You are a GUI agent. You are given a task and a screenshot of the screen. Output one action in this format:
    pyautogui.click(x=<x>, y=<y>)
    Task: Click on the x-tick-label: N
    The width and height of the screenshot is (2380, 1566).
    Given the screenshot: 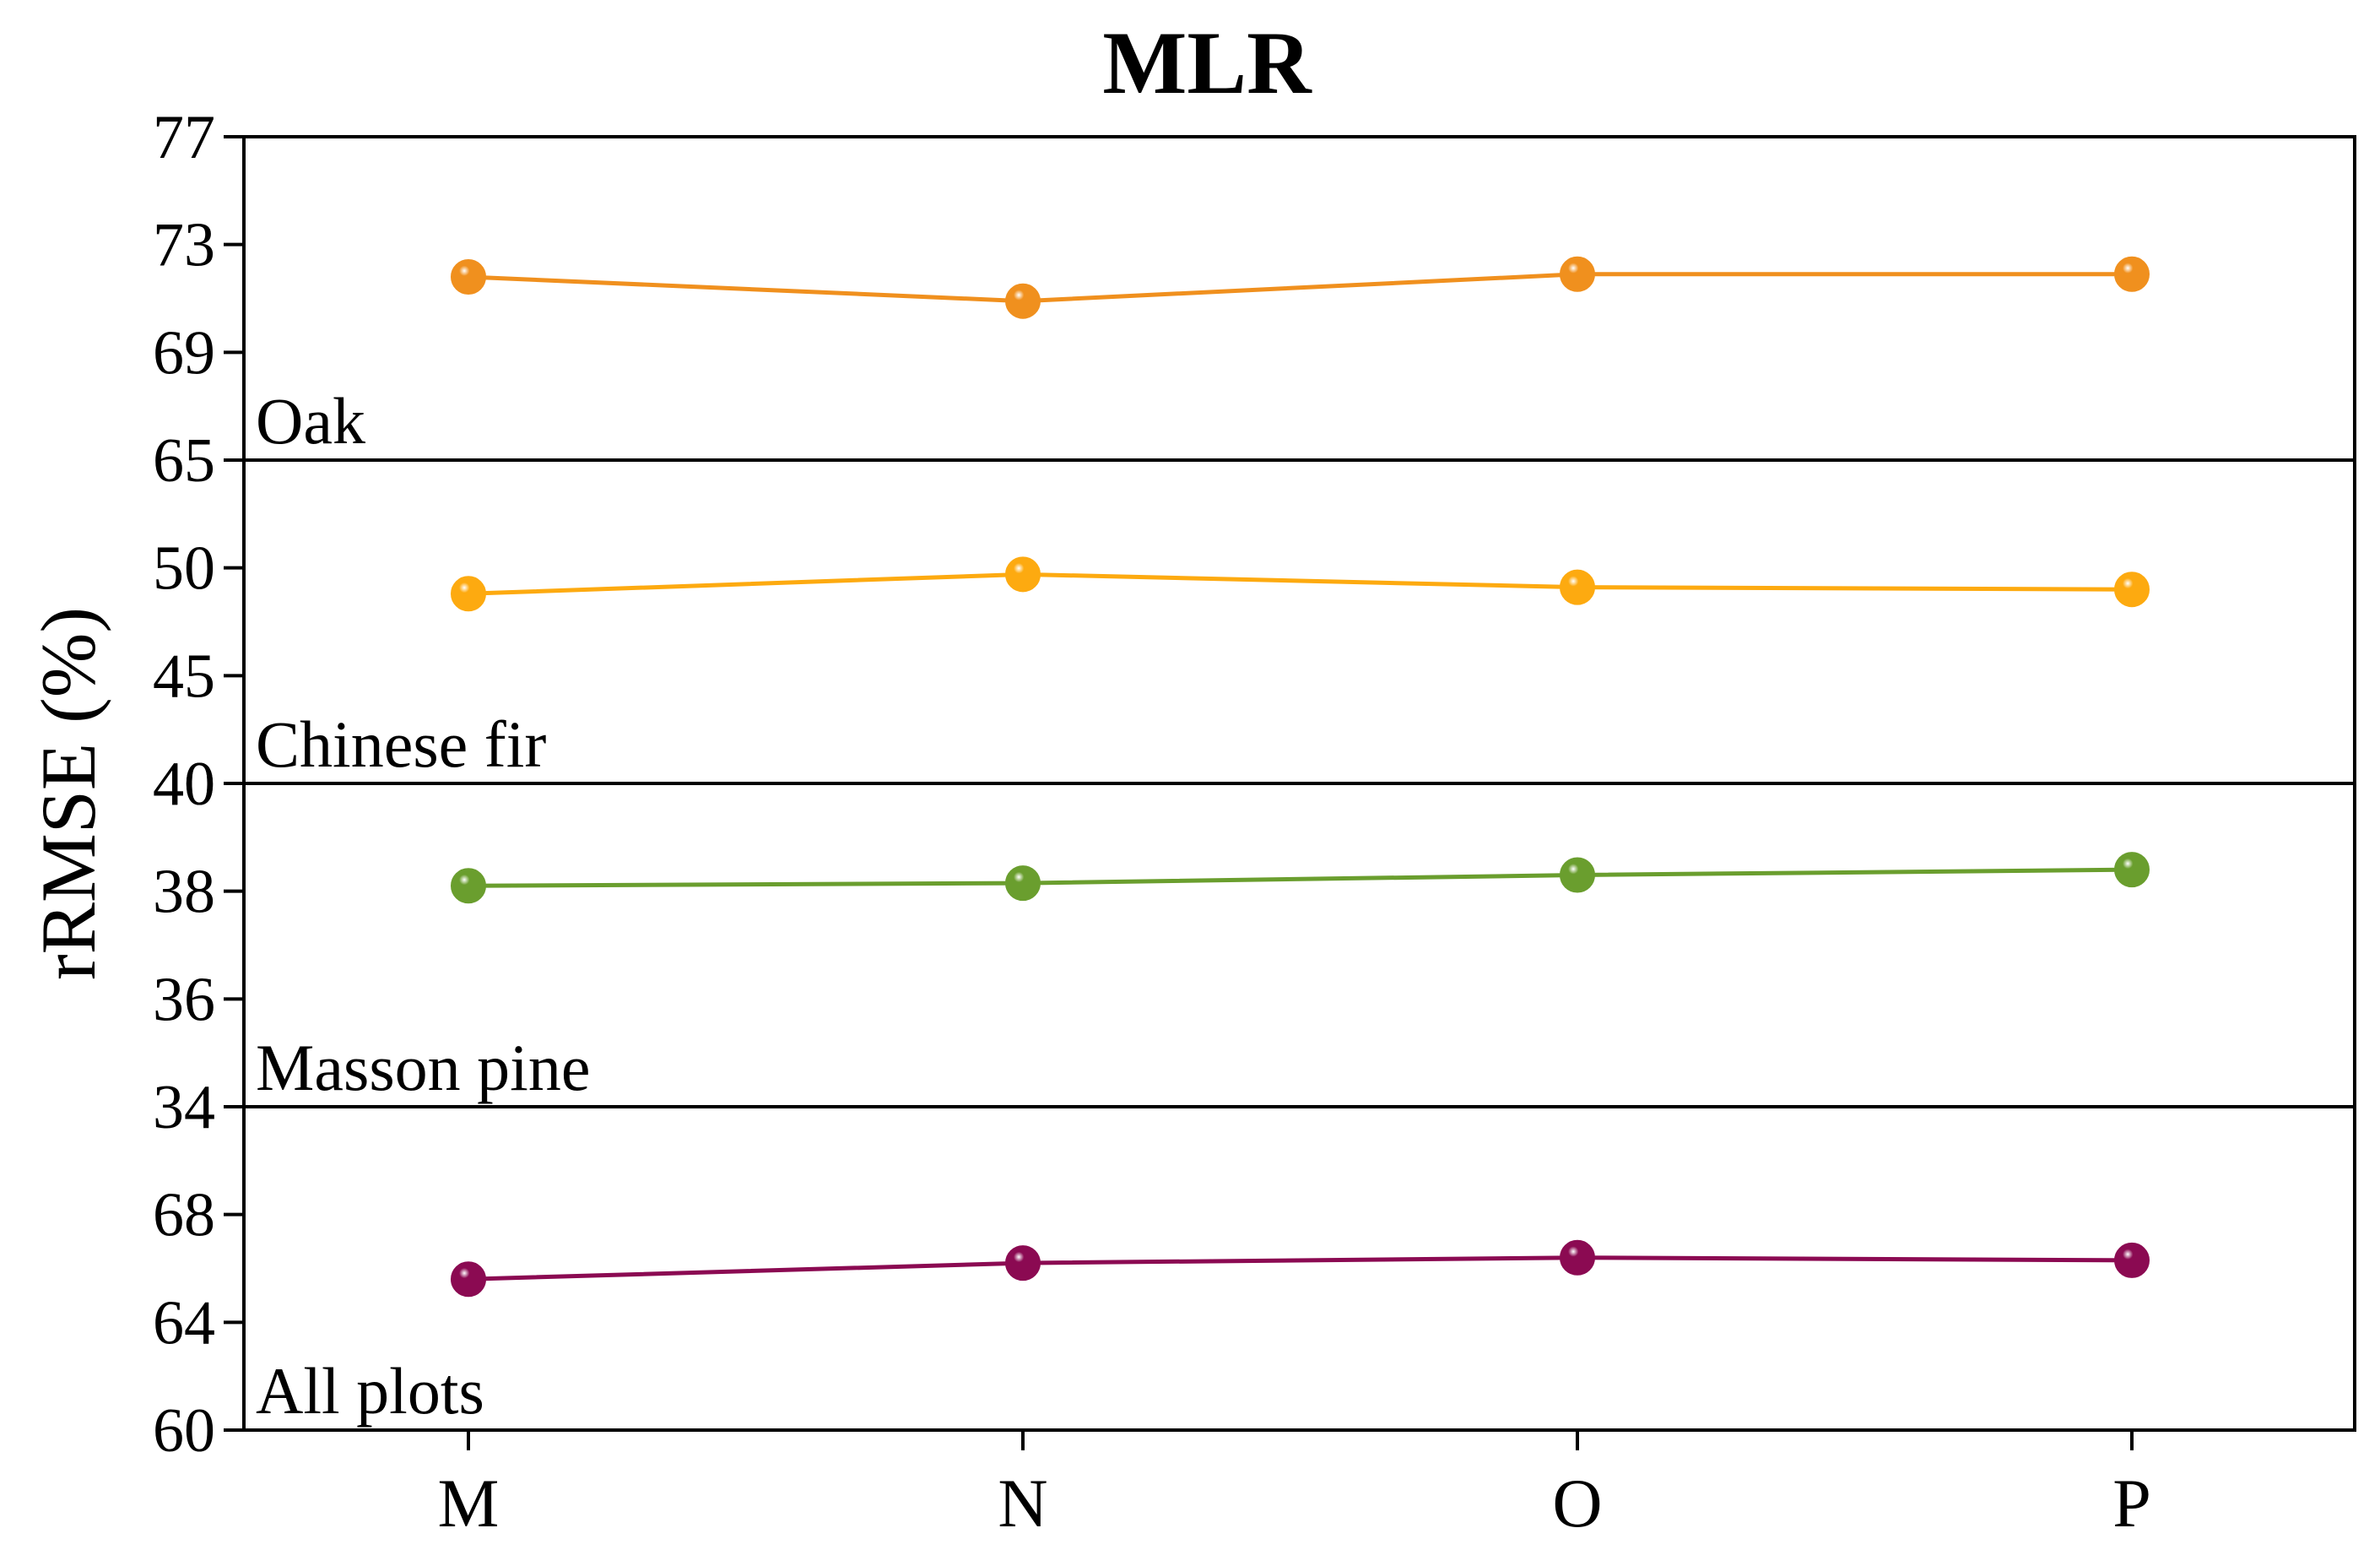 What is the action you would take?
    pyautogui.click(x=1023, y=1503)
    